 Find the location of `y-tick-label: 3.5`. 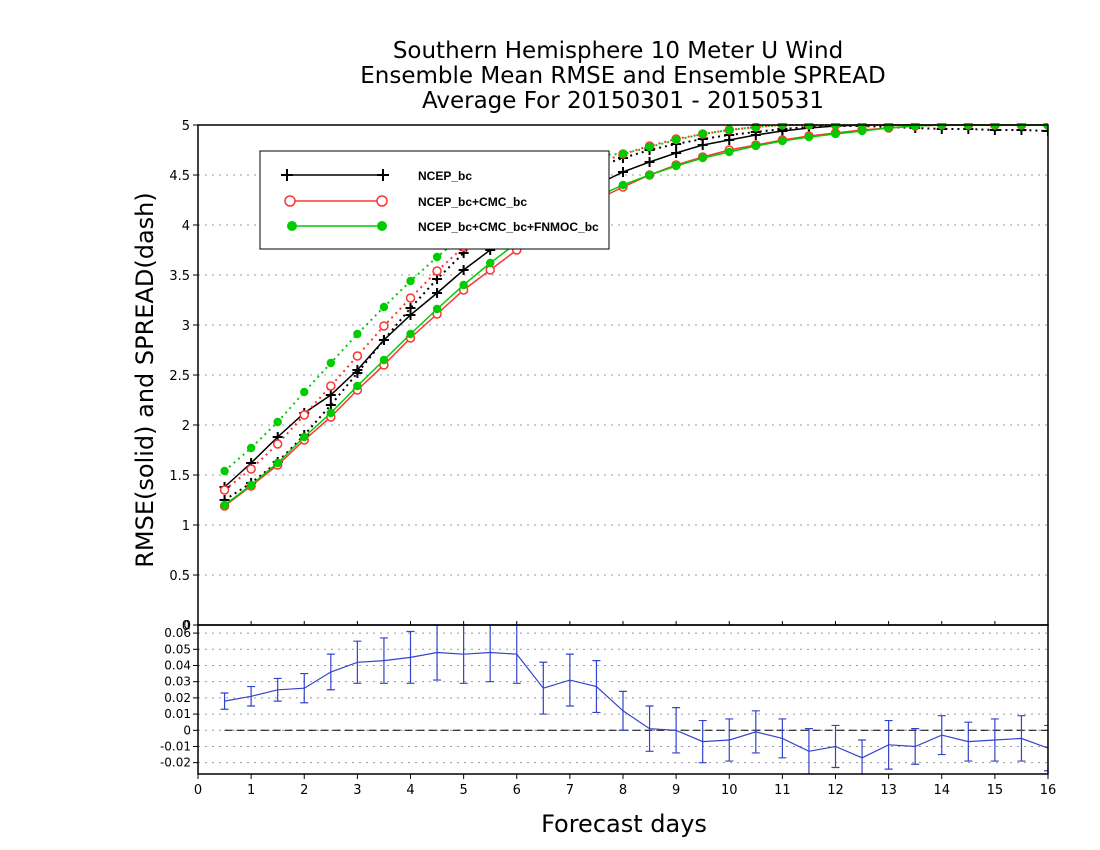

y-tick-label: 3.5 is located at coordinates (179, 276).